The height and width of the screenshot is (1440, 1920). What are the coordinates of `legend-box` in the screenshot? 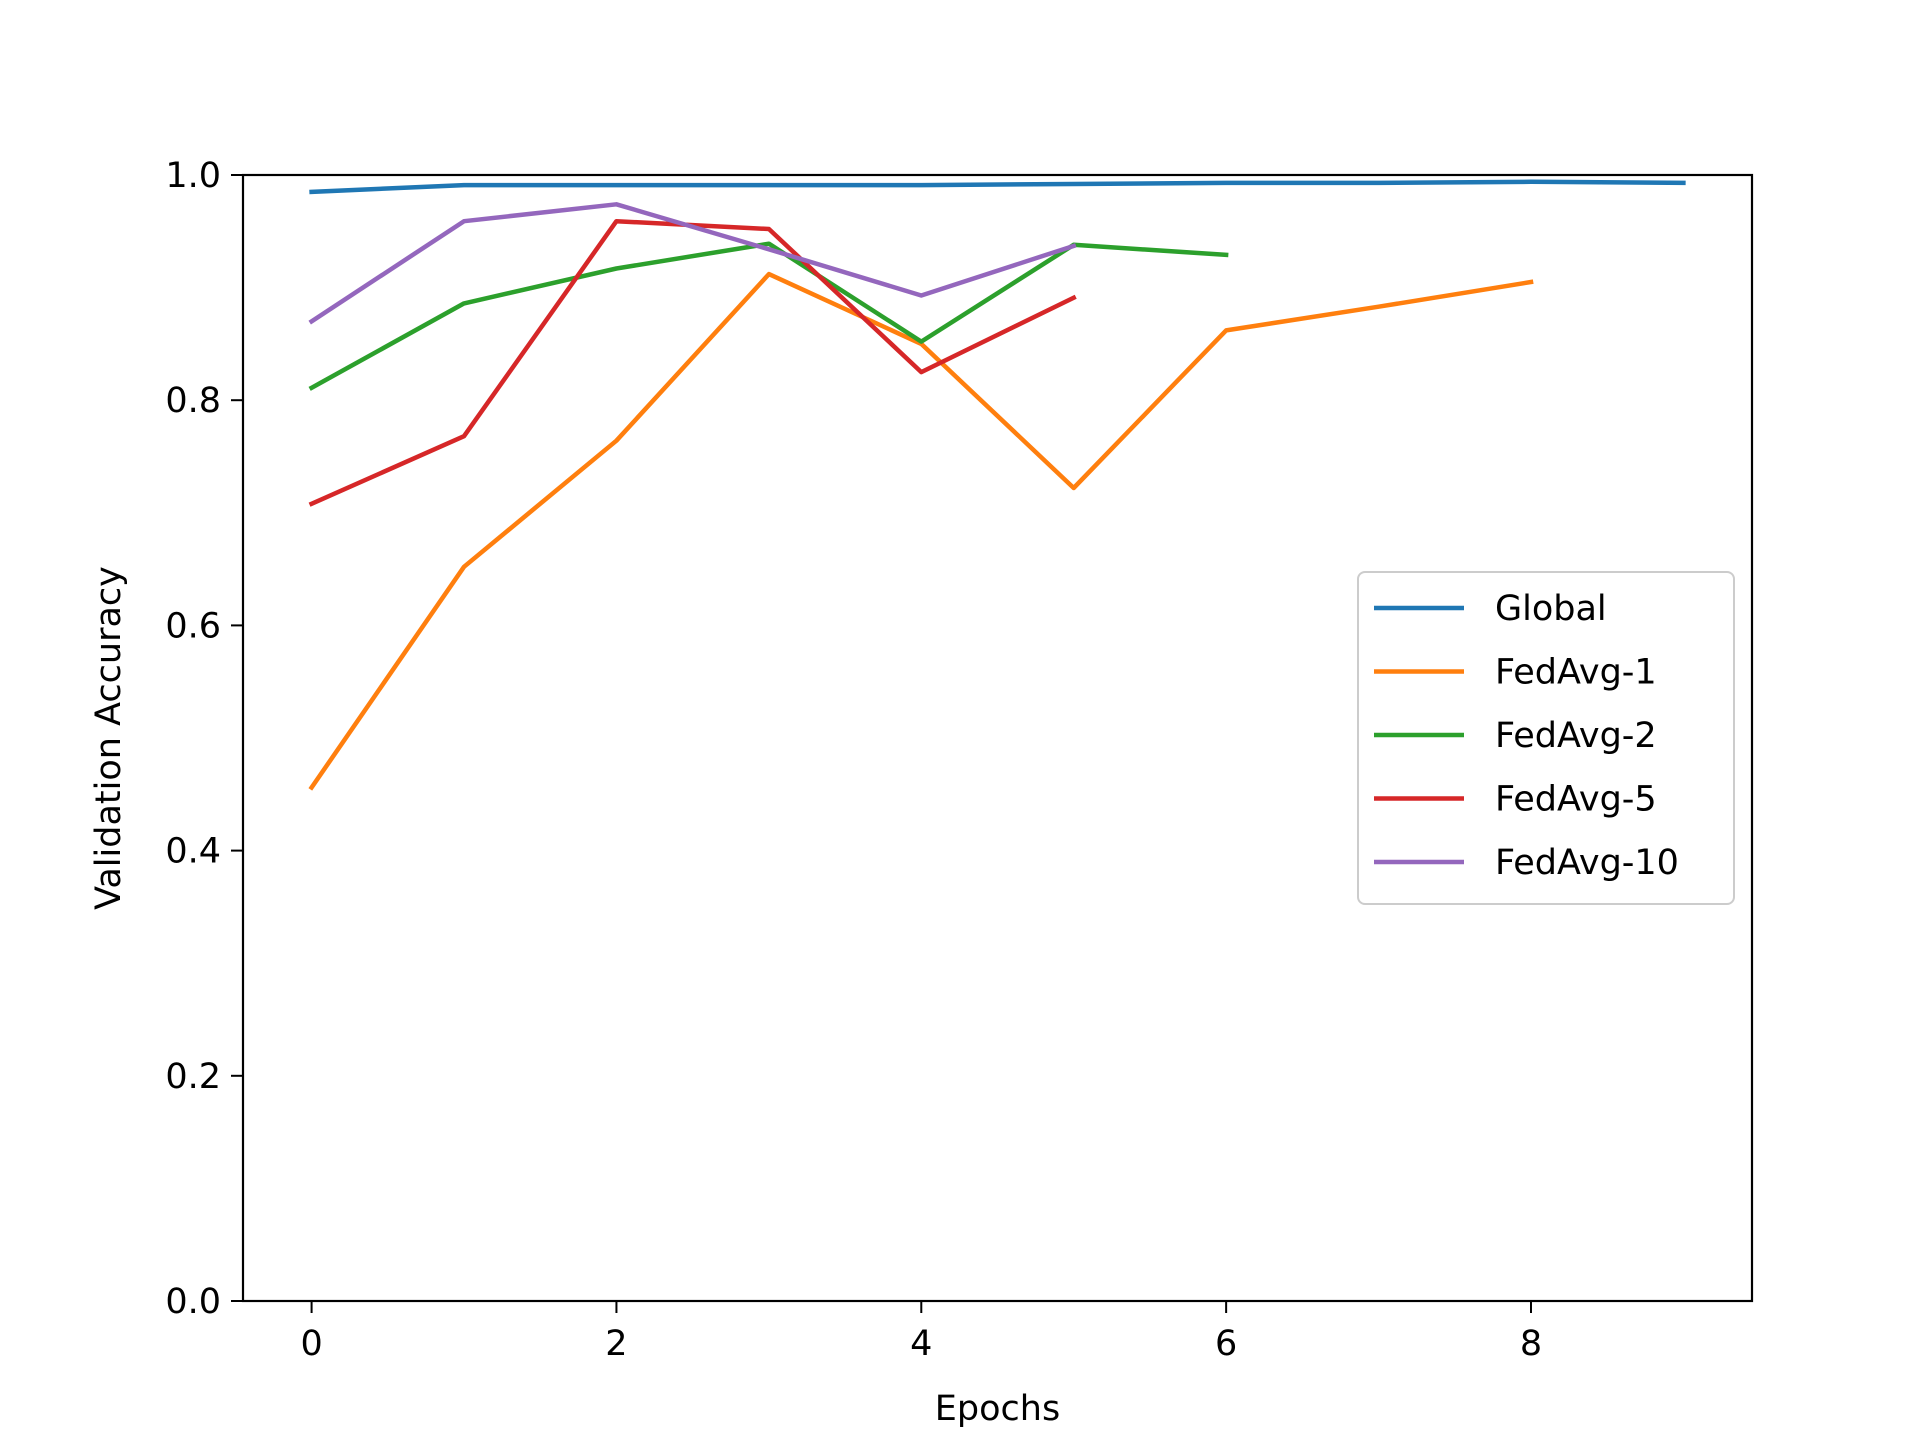 It's located at (1546, 738).